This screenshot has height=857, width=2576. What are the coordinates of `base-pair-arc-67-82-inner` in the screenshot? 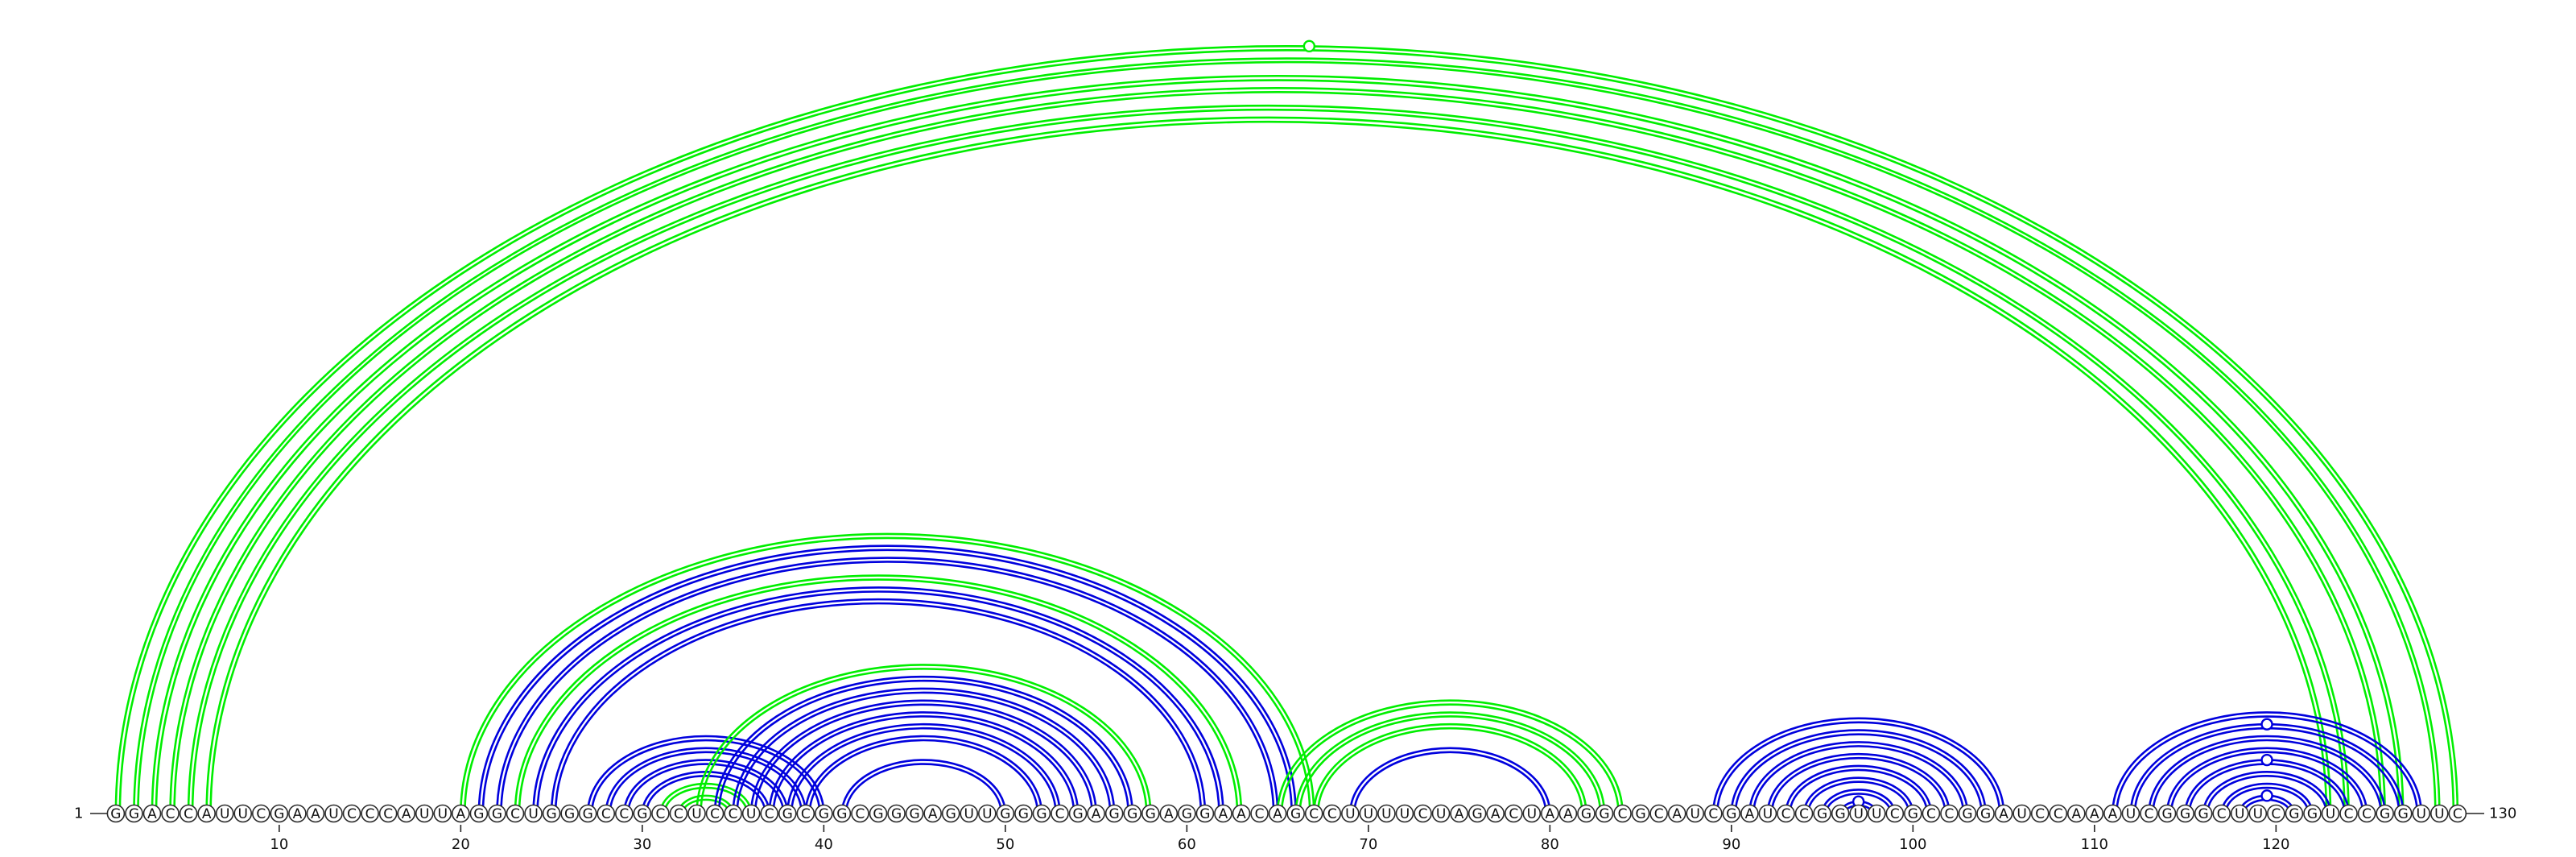 It's located at (1449, 770).